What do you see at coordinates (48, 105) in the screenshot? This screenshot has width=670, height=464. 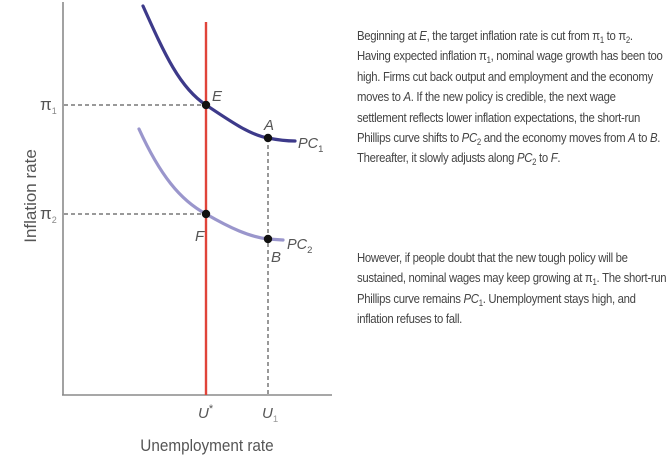 I see `pi1-tick-label: π1` at bounding box center [48, 105].